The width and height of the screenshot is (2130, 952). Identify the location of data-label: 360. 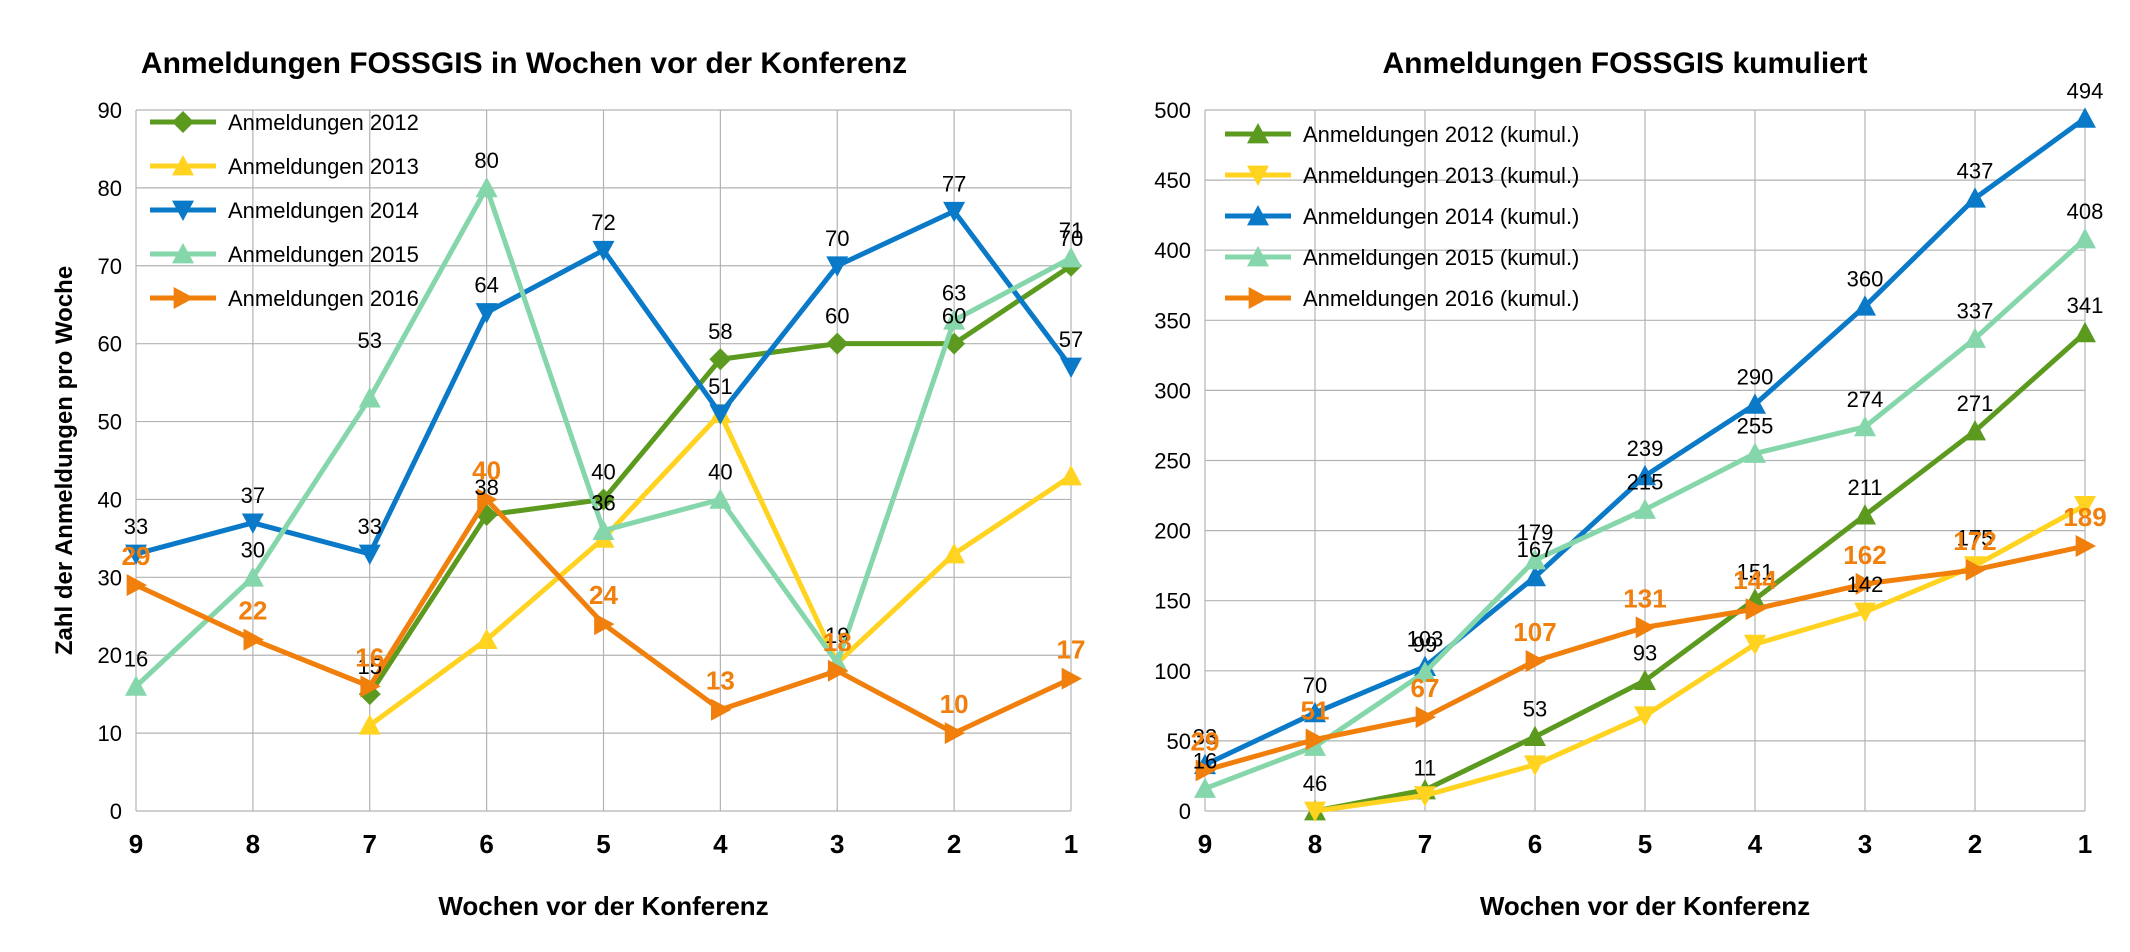
(1865, 278).